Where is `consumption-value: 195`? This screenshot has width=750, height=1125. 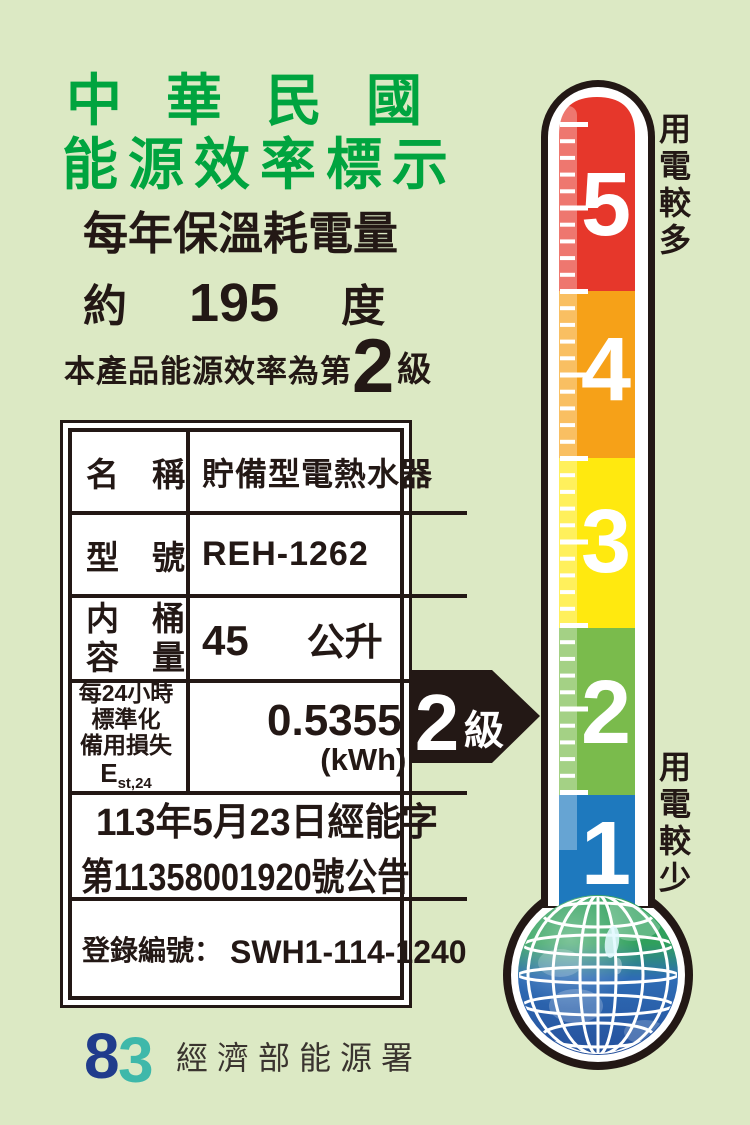
consumption-value: 195 is located at coordinates (234, 303).